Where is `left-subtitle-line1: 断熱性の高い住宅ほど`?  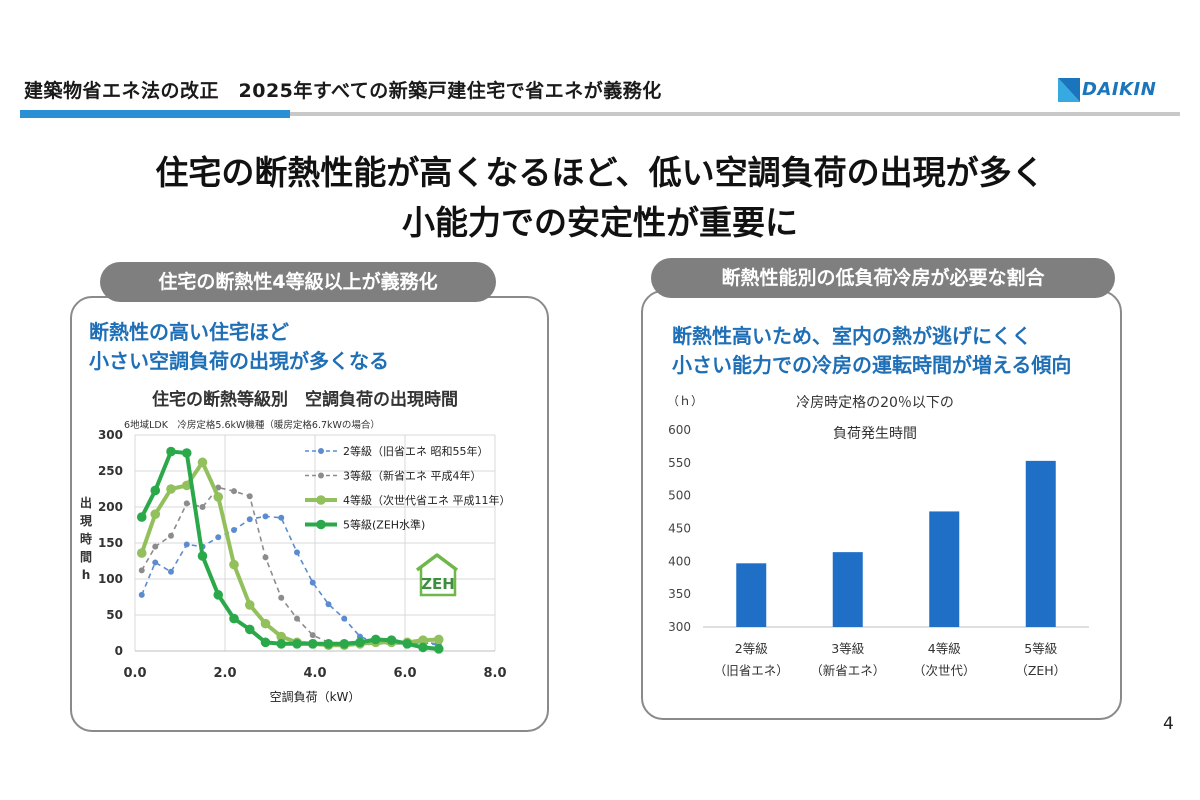 left-subtitle-line1: 断熱性の高い住宅ほど is located at coordinates (189, 332).